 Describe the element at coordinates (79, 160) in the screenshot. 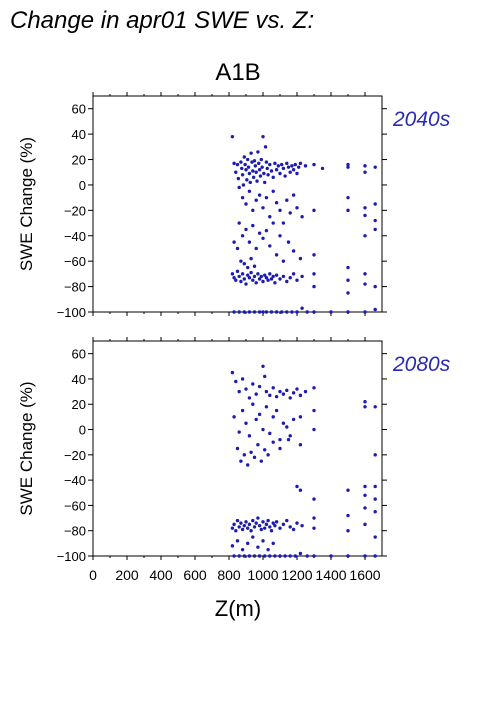

I see `y-tick-label: 20` at that location.